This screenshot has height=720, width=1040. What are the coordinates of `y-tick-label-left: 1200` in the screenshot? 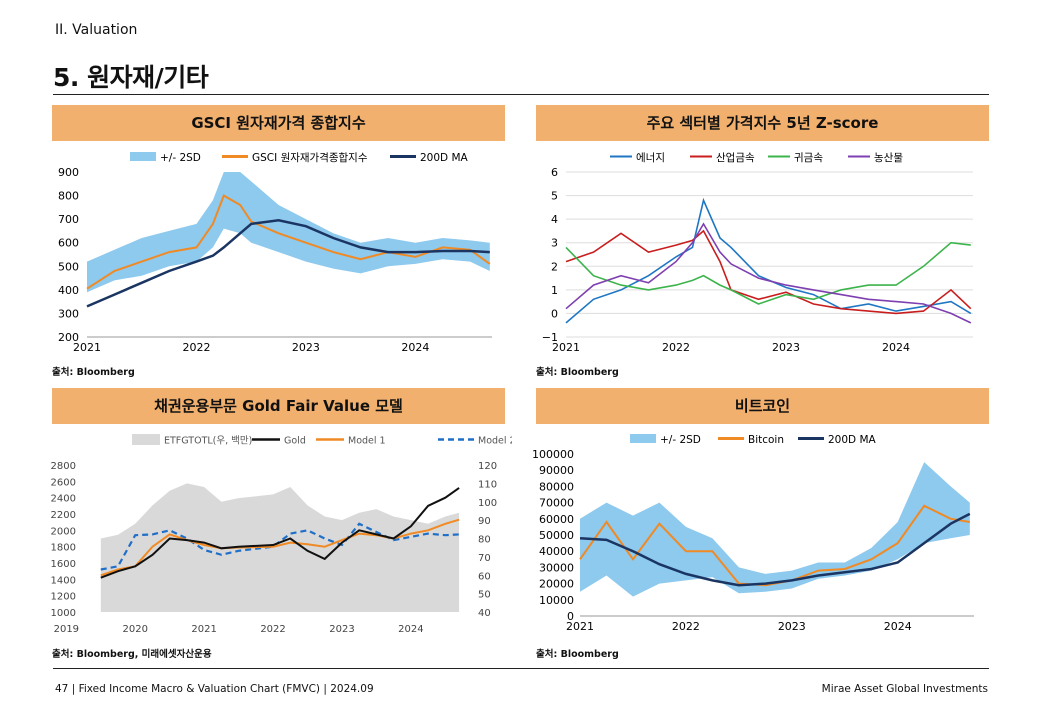 It's located at (63, 597).